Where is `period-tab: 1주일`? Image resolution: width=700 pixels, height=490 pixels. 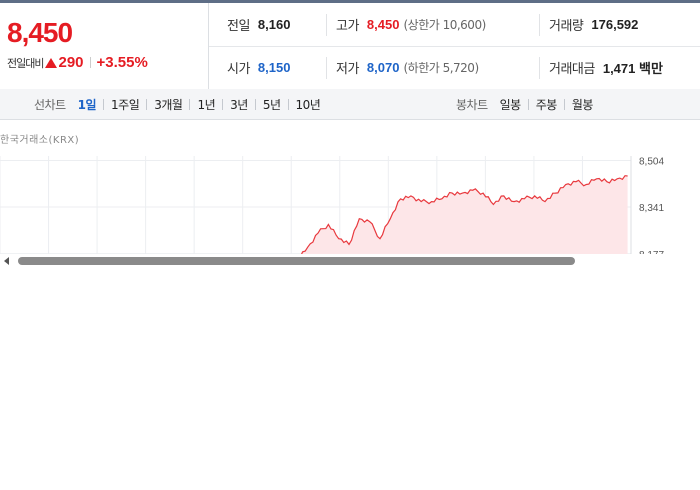 period-tab: 1주일 is located at coordinates (125, 104).